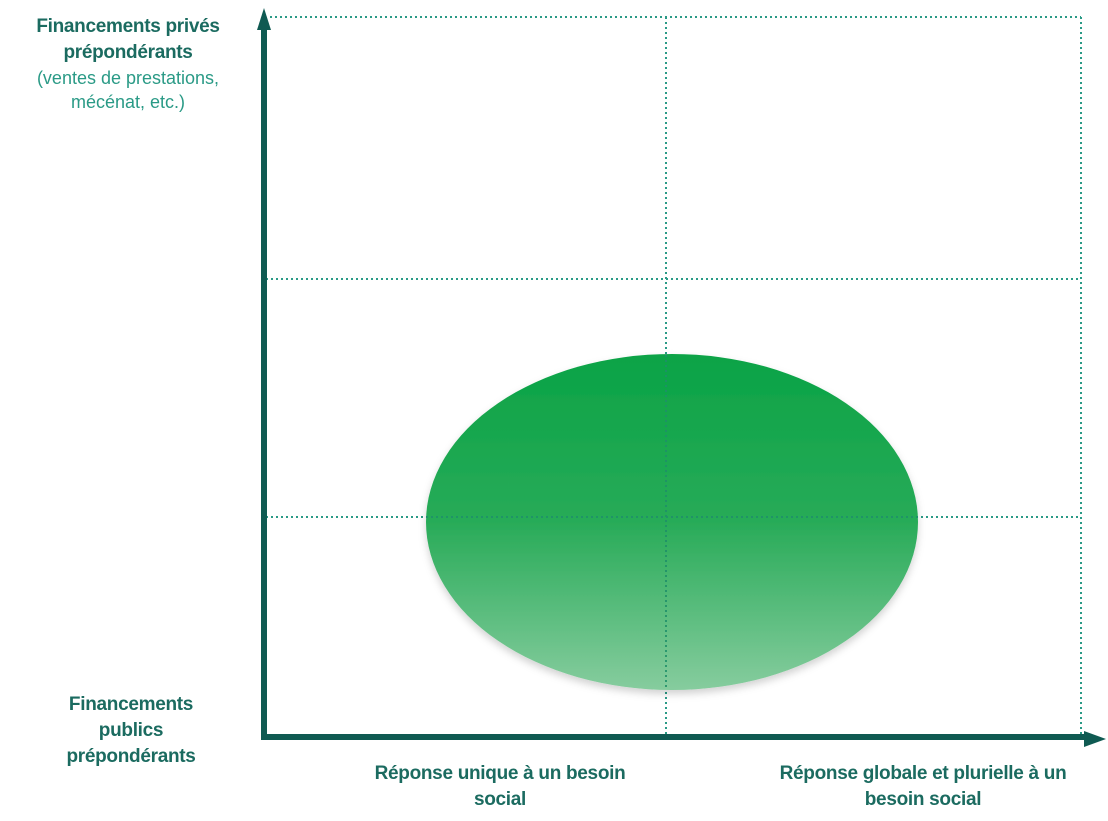 Image resolution: width=1108 pixels, height=821 pixels. I want to click on x-left-line2: social, so click(500, 800).